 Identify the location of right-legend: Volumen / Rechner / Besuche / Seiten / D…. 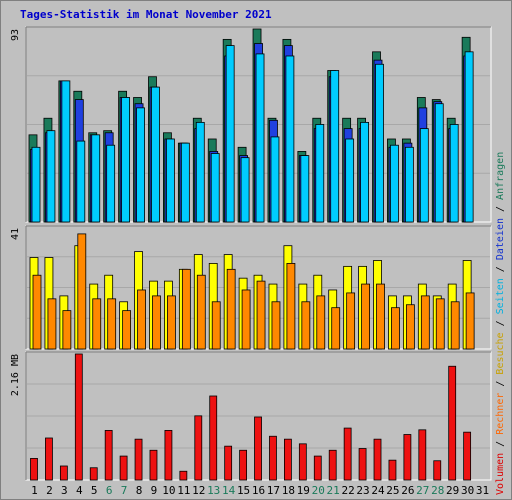
(500, 323).